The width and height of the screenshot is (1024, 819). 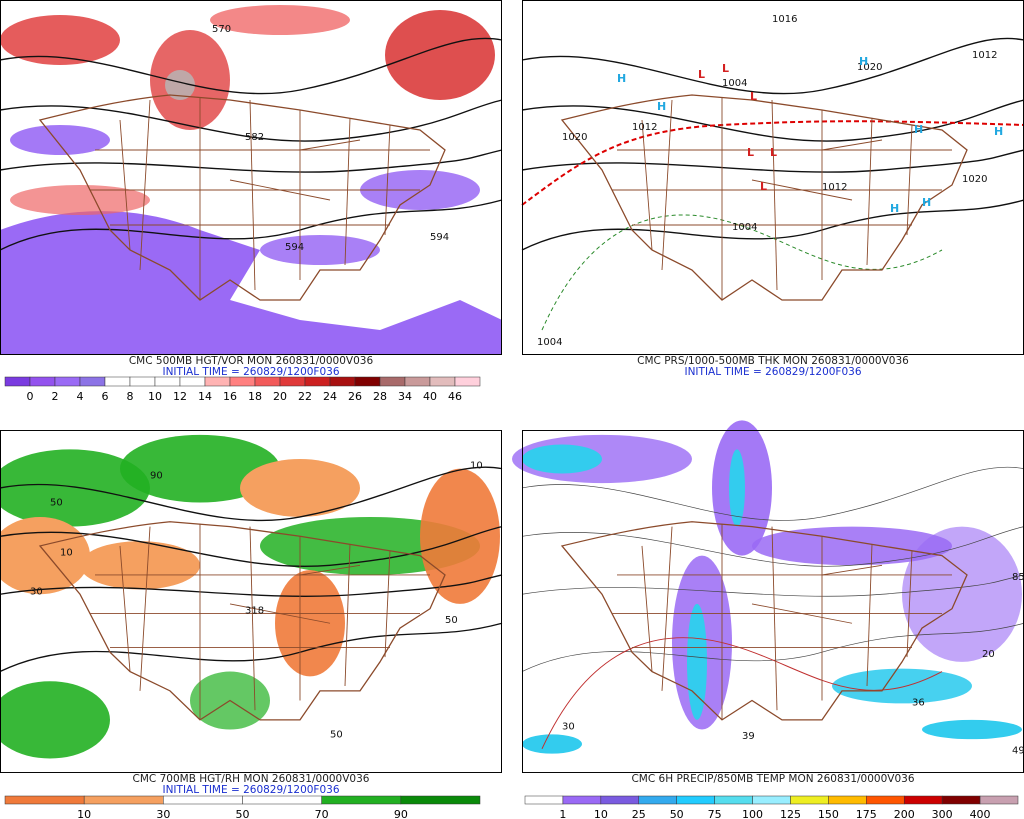 I want to click on contour-label: 20, so click(x=988, y=654).